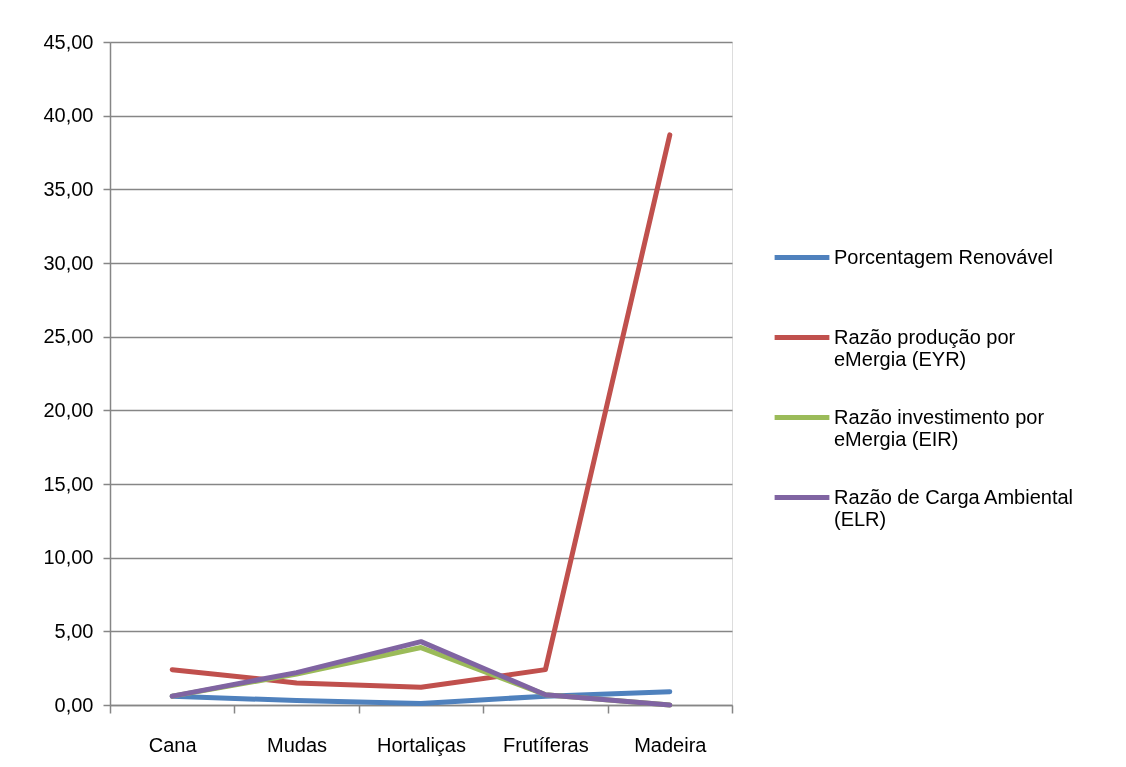 This screenshot has width=1126, height=767. Describe the element at coordinates (954, 507) in the screenshot. I see `legend-label: Razão de Carga Ambiental (ELR)` at that location.